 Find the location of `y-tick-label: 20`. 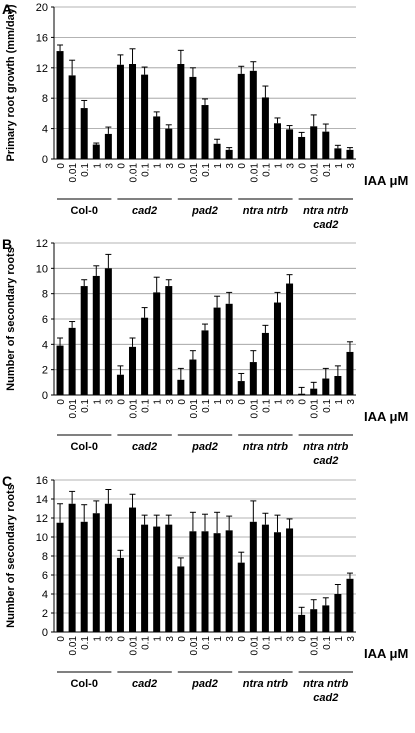

y-tick-label: 20 is located at coordinates (42, 8).